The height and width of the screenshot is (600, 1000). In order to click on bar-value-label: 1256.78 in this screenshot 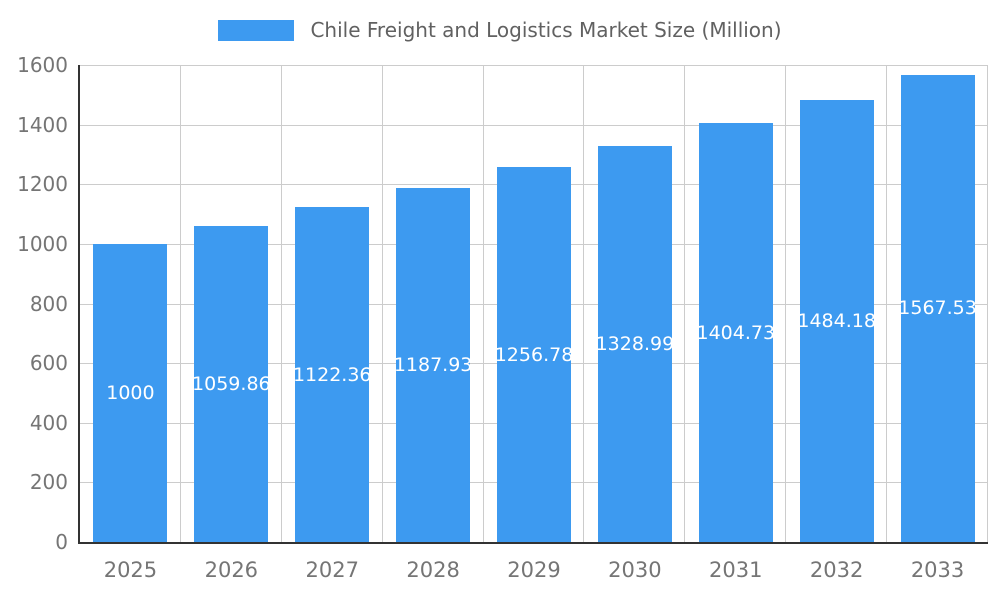, I will do `click(534, 354)`.